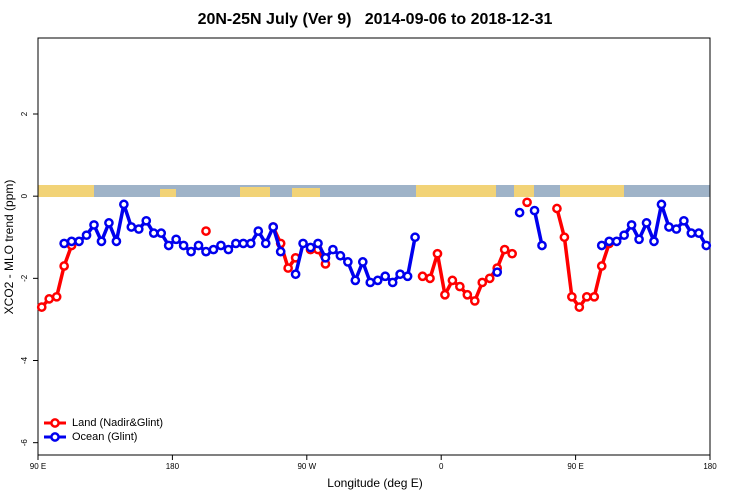 Image resolution: width=750 pixels, height=500 pixels. Describe the element at coordinates (24, 278) in the screenshot. I see `y-tick-label: -2` at that location.